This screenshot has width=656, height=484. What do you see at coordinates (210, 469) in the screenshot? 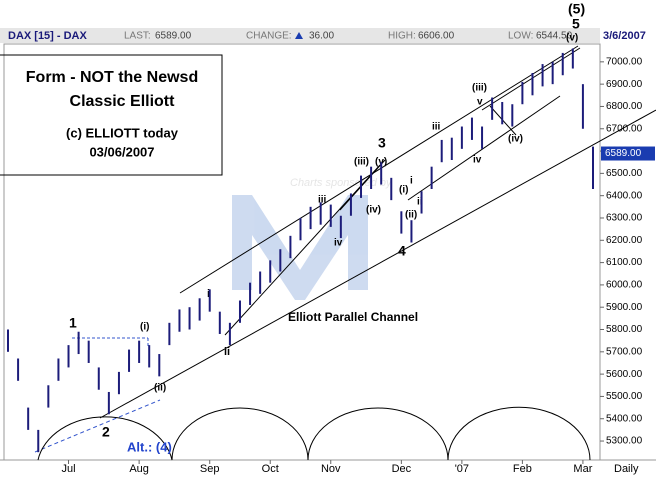
I see `x-tick-label: Sep` at bounding box center [210, 469].